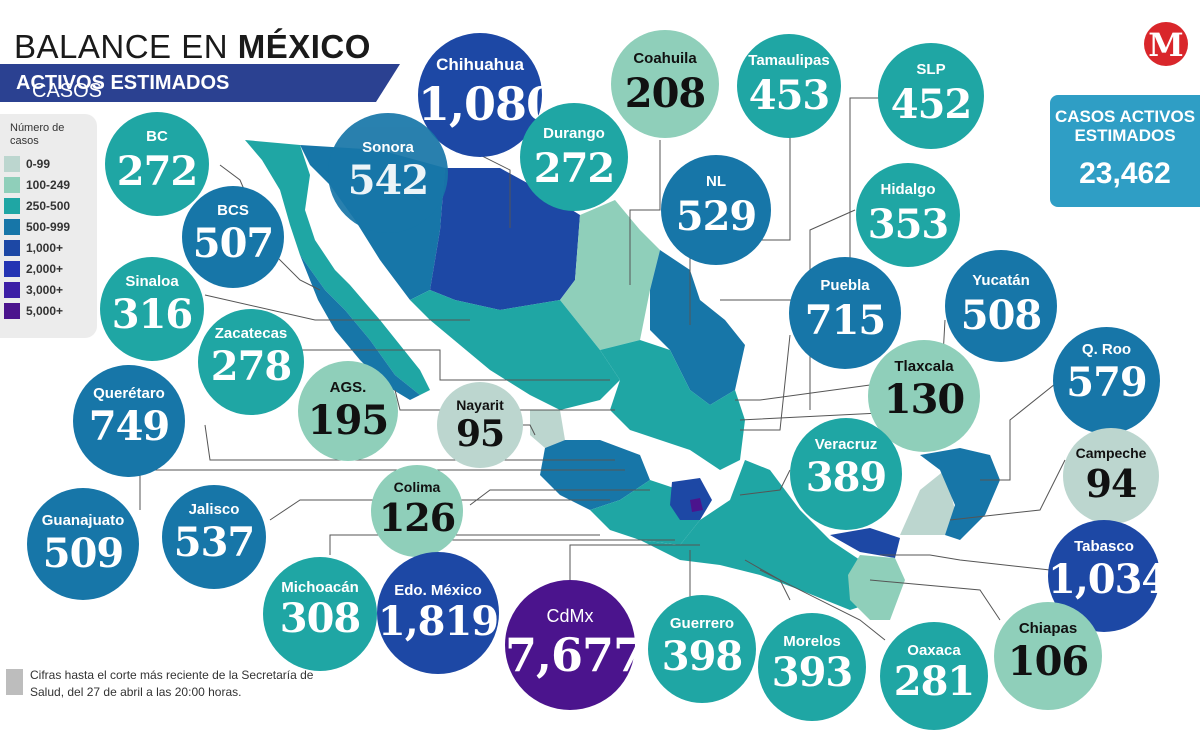  I want to click on state-bubble-hidalgo: Hidalgo 353, so click(908, 215).